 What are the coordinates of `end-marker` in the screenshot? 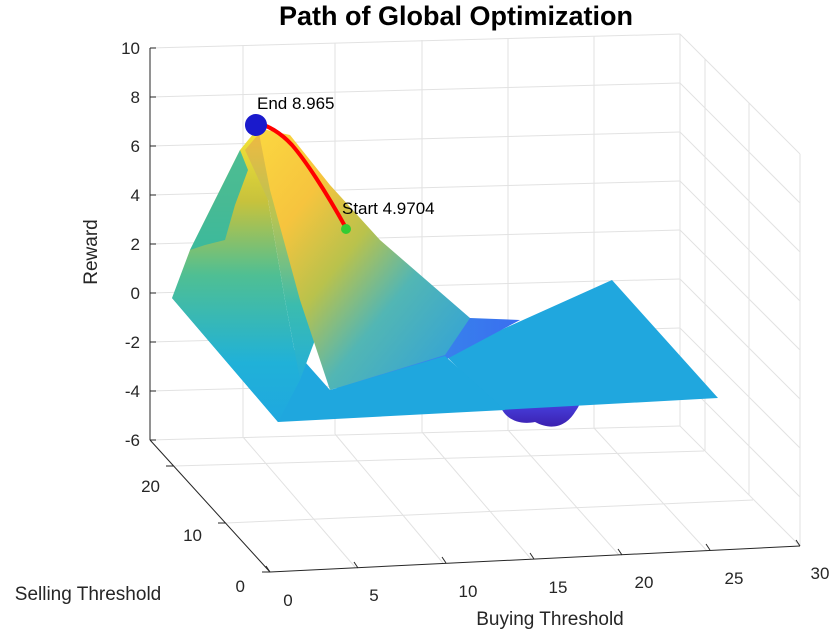 It's located at (256, 125).